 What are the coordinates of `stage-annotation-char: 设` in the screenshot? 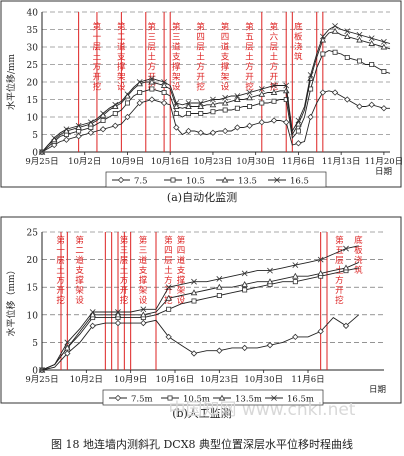 It's located at (121, 87).